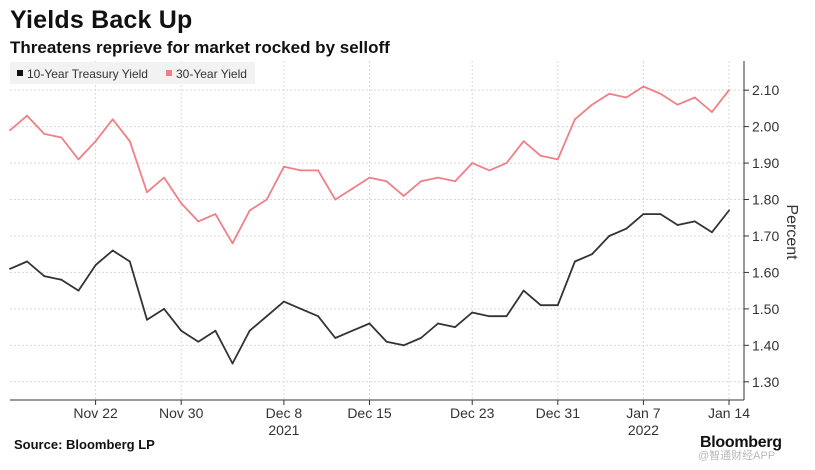  What do you see at coordinates (765, 382) in the screenshot?
I see `y-tick-label: 1.30` at bounding box center [765, 382].